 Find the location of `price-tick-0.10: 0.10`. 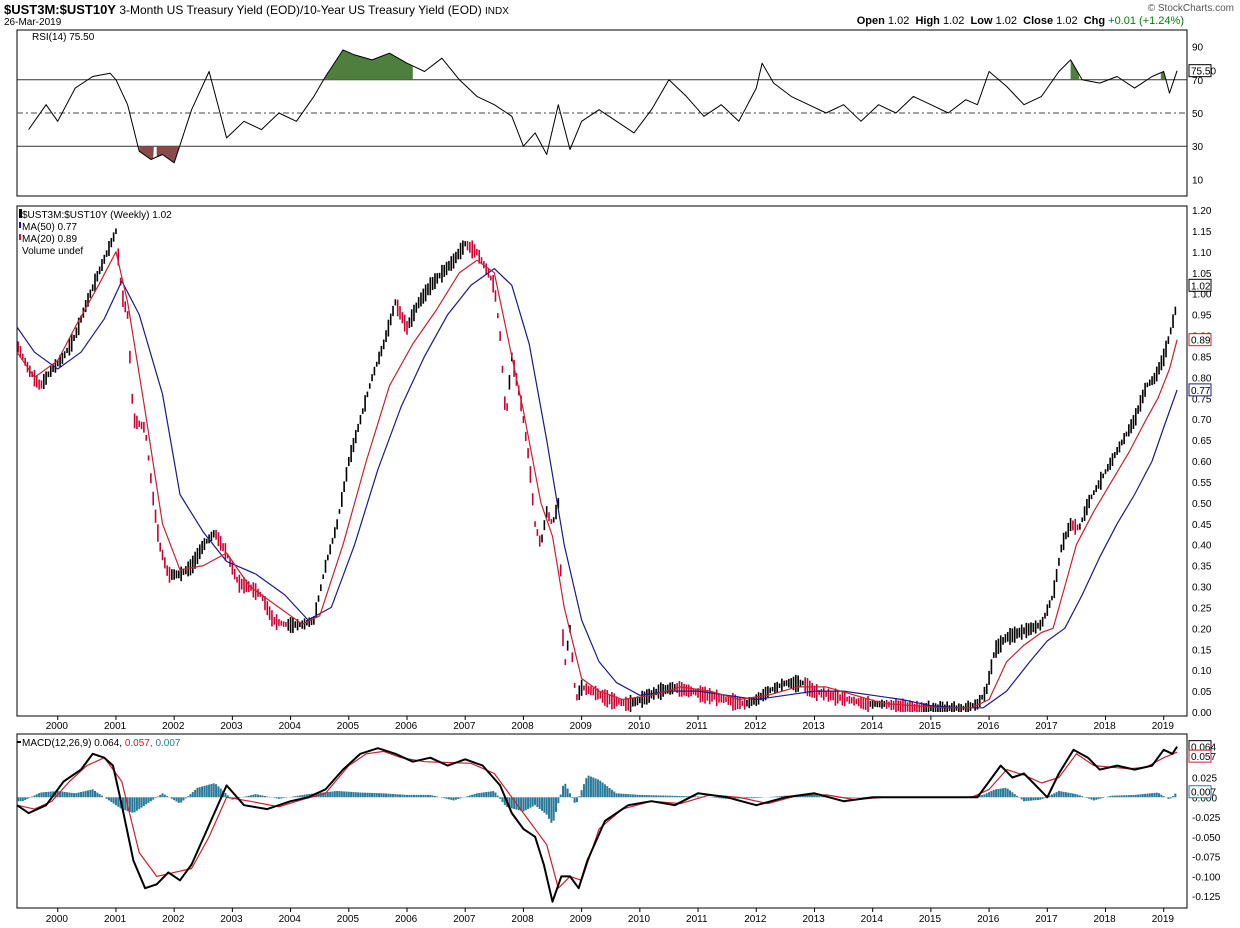

price-tick-0.10: 0.10 is located at coordinates (1202, 671).